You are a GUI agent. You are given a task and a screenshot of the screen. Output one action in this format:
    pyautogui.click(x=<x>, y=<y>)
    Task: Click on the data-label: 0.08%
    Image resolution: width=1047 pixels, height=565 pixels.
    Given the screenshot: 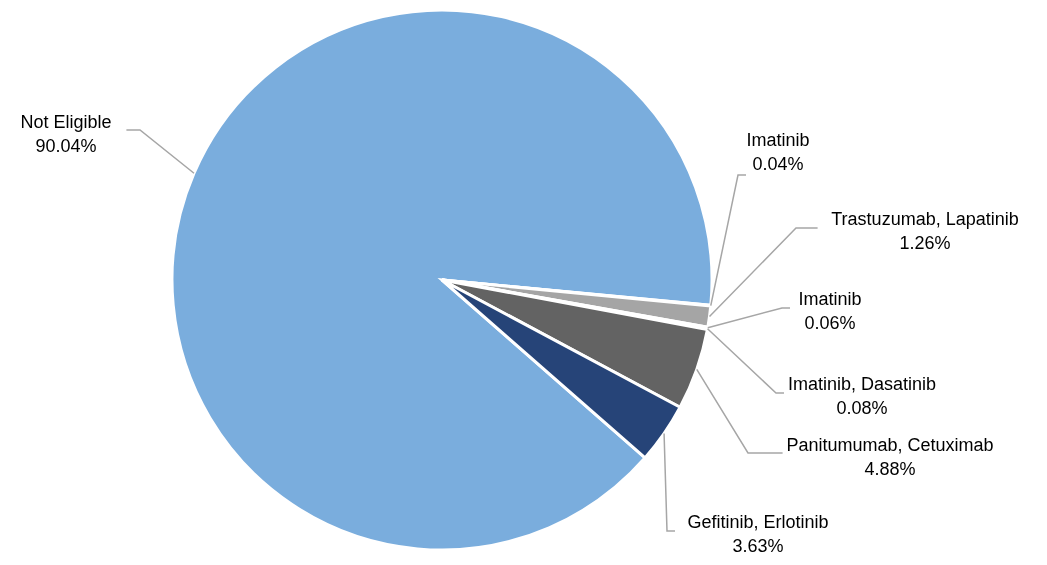 What is the action you would take?
    pyautogui.click(x=862, y=408)
    